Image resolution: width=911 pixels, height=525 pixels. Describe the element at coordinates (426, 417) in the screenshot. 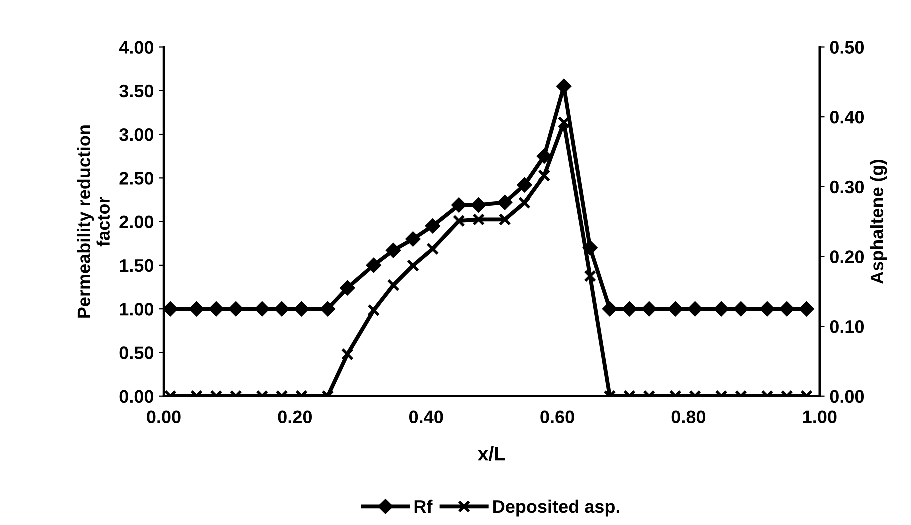

I see `x-tick-label: 0.40` at that location.